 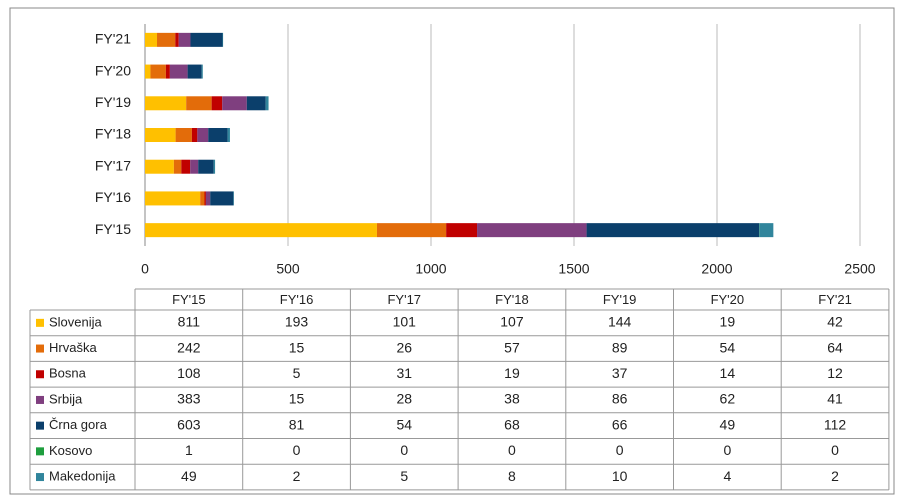 I want to click on table-cell: 31, so click(x=404, y=373).